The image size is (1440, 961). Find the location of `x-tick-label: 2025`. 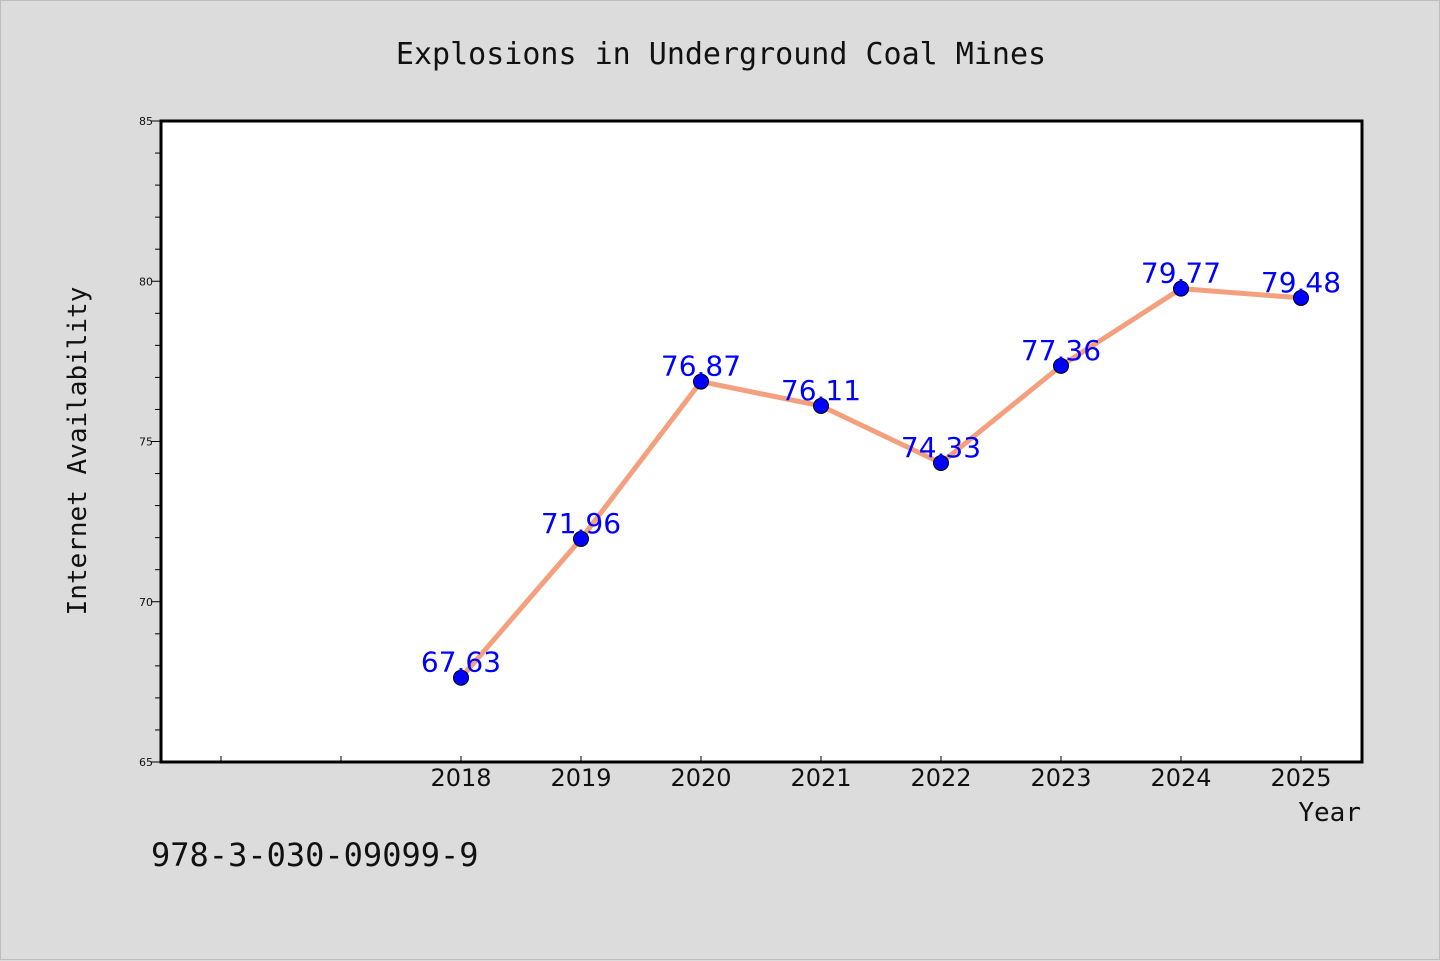

x-tick-label: 2025 is located at coordinates (1300, 778).